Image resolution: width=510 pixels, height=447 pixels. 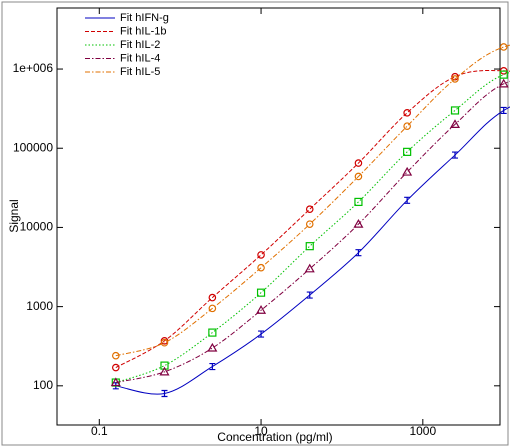 I want to click on y-tick-label: 10000, so click(x=37, y=227).